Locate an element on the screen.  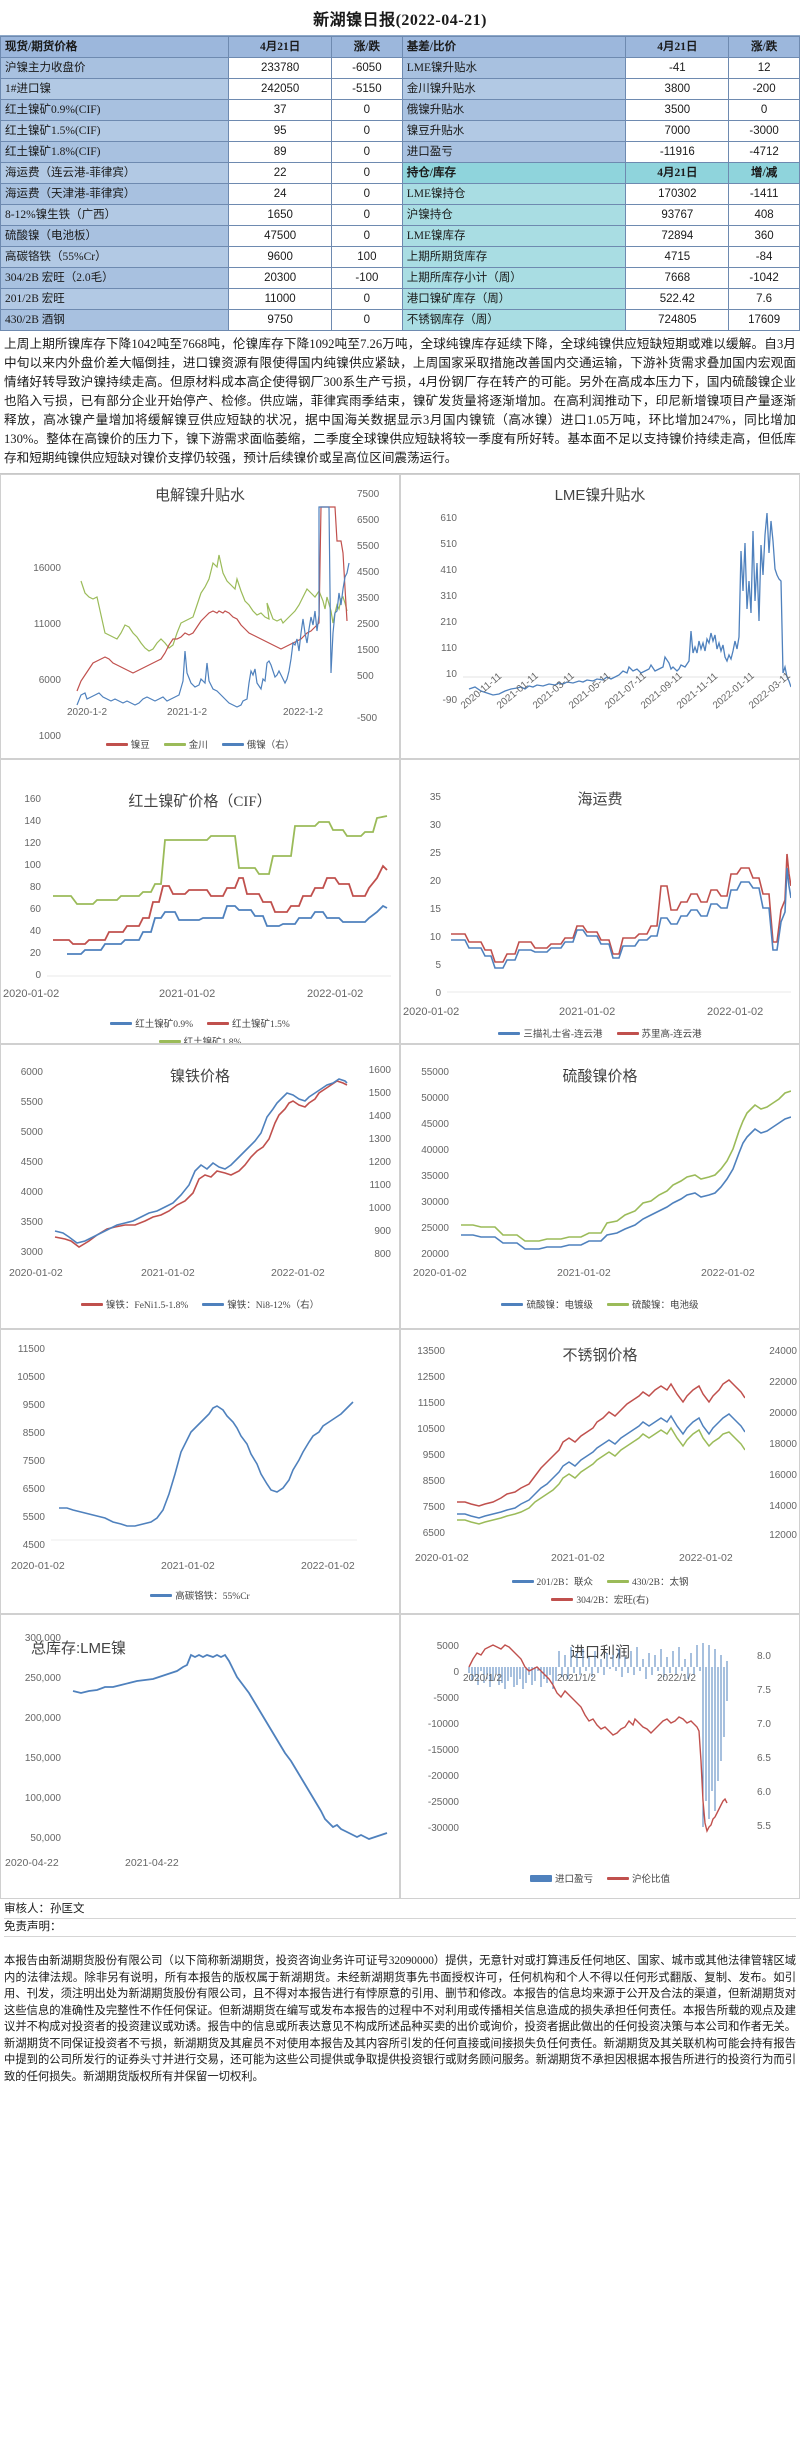
y2-tick: 1200 is located at coordinates (379, 1162).